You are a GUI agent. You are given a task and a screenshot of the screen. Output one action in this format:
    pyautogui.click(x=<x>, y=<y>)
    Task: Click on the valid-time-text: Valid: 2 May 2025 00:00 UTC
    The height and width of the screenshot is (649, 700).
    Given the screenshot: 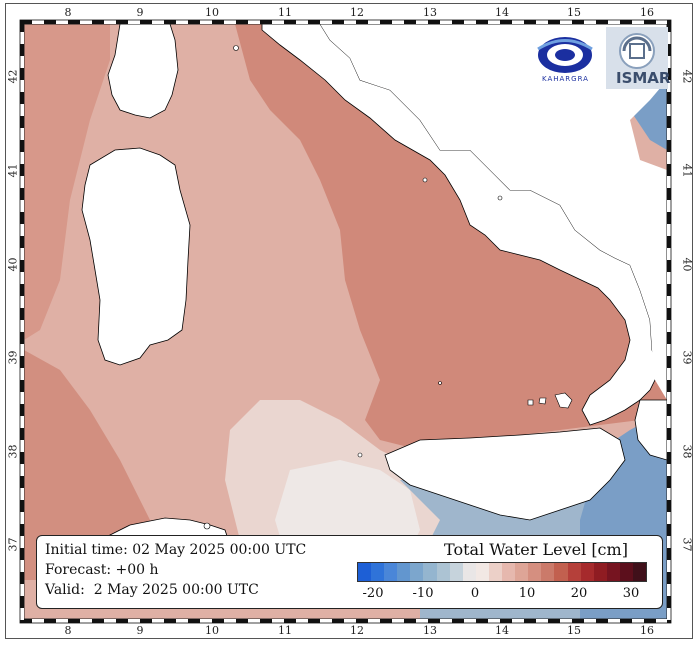 What is the action you would take?
    pyautogui.click(x=152, y=590)
    